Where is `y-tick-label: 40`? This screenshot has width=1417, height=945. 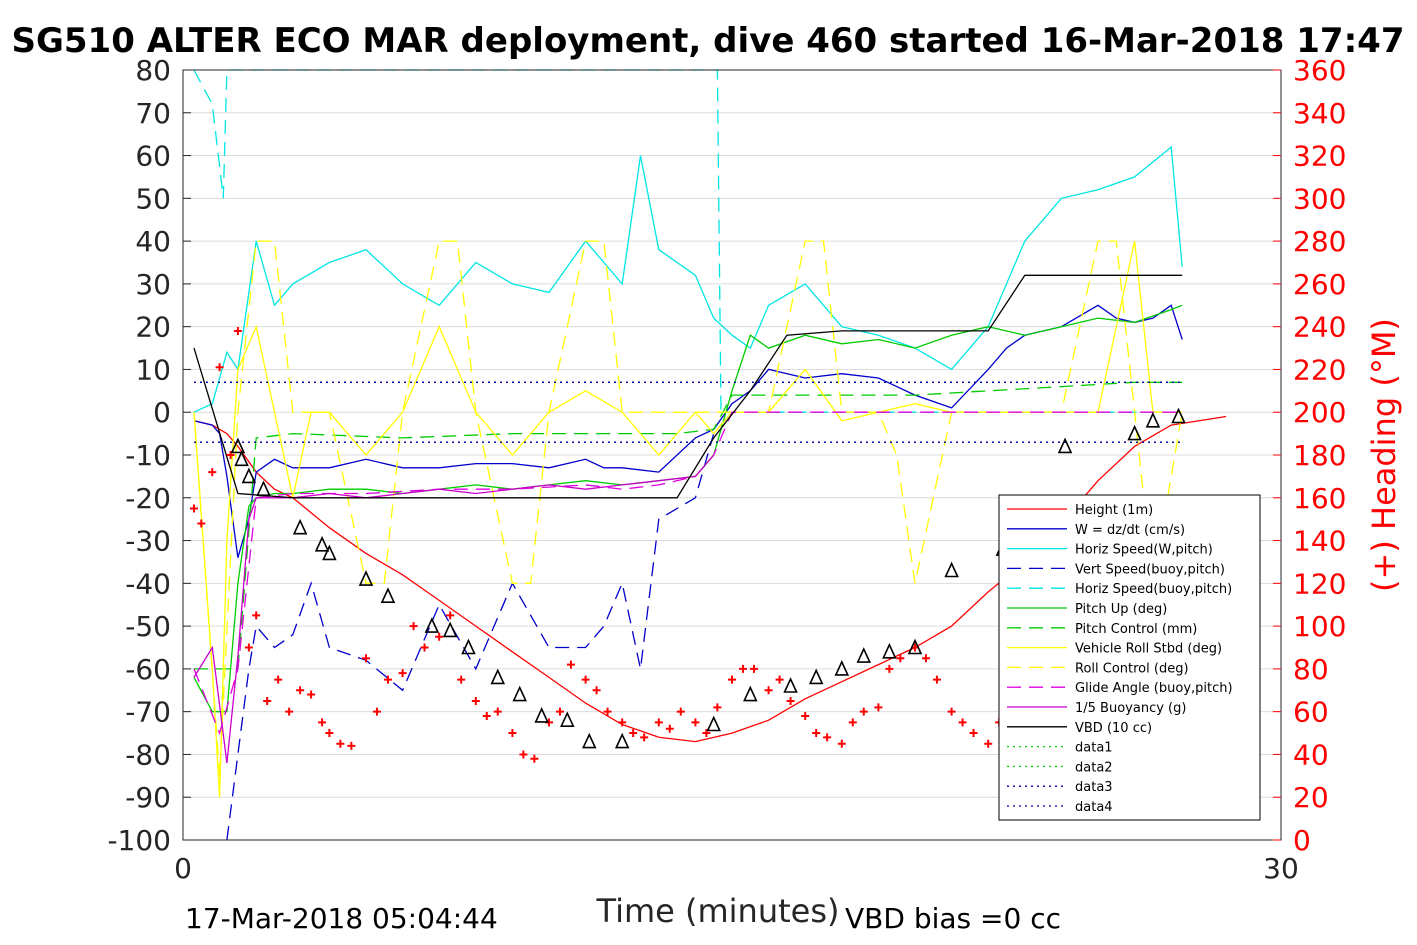
y-tick-label: 40 is located at coordinates (153, 241).